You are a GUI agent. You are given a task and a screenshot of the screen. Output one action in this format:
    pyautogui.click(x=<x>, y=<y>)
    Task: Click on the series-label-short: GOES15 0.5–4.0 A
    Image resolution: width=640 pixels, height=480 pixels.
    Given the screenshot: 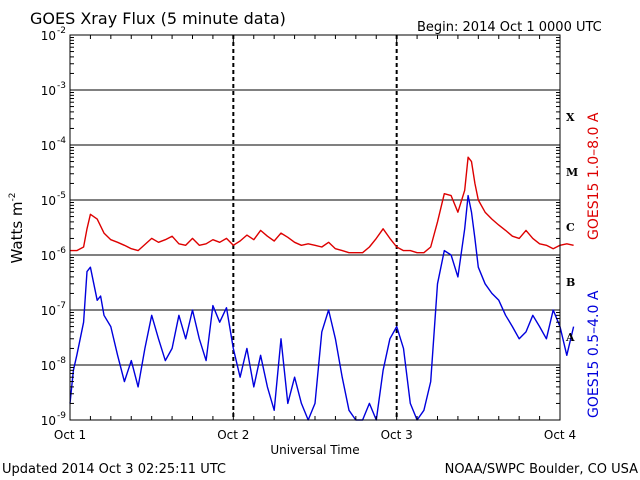 What is the action you would take?
    pyautogui.click(x=594, y=354)
    